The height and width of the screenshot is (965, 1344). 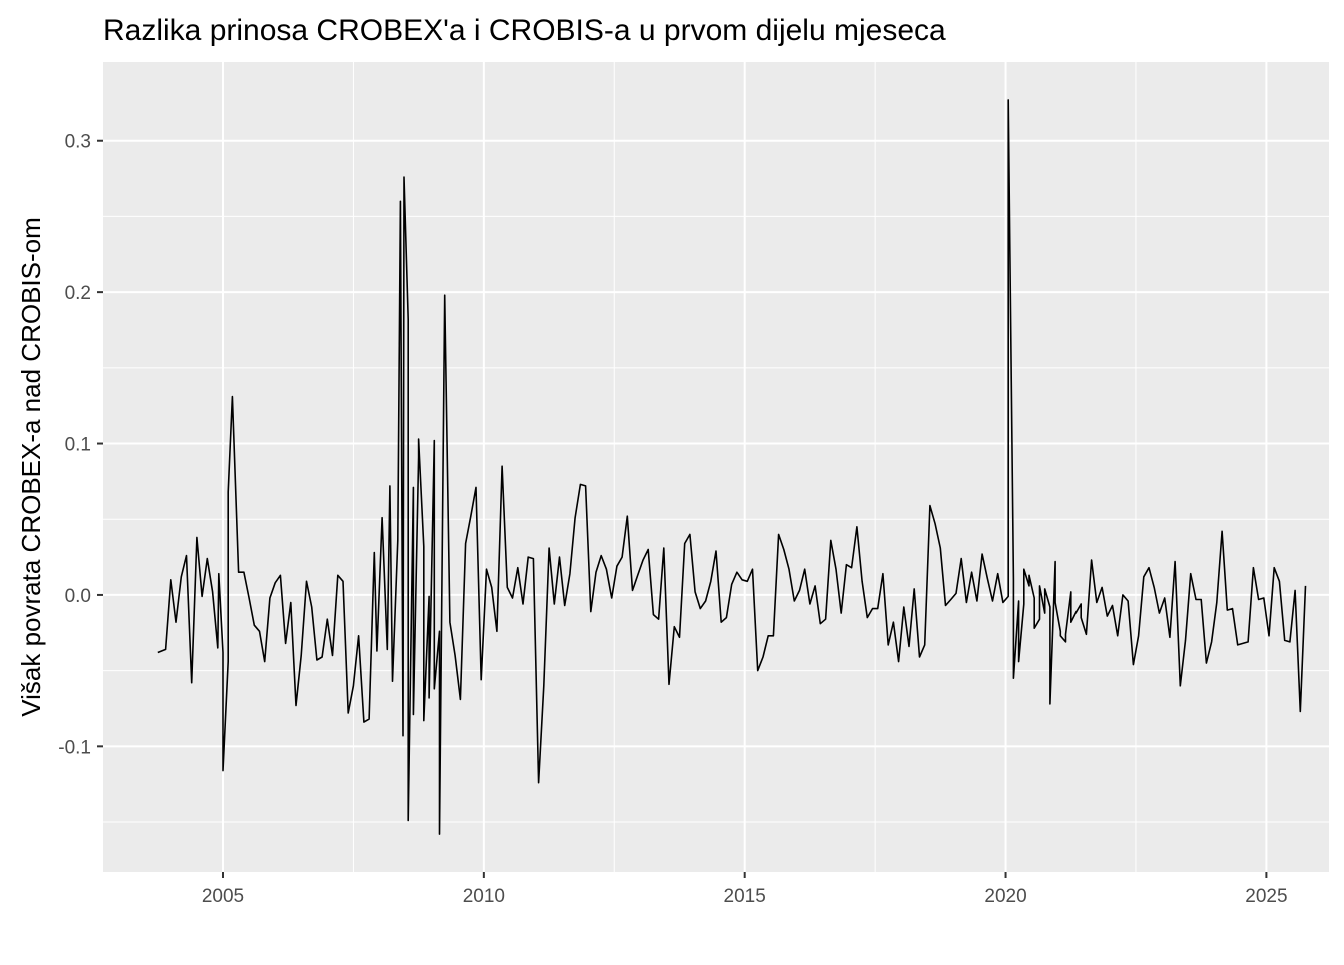 I want to click on y-tick-label: 0.0, so click(x=78, y=596).